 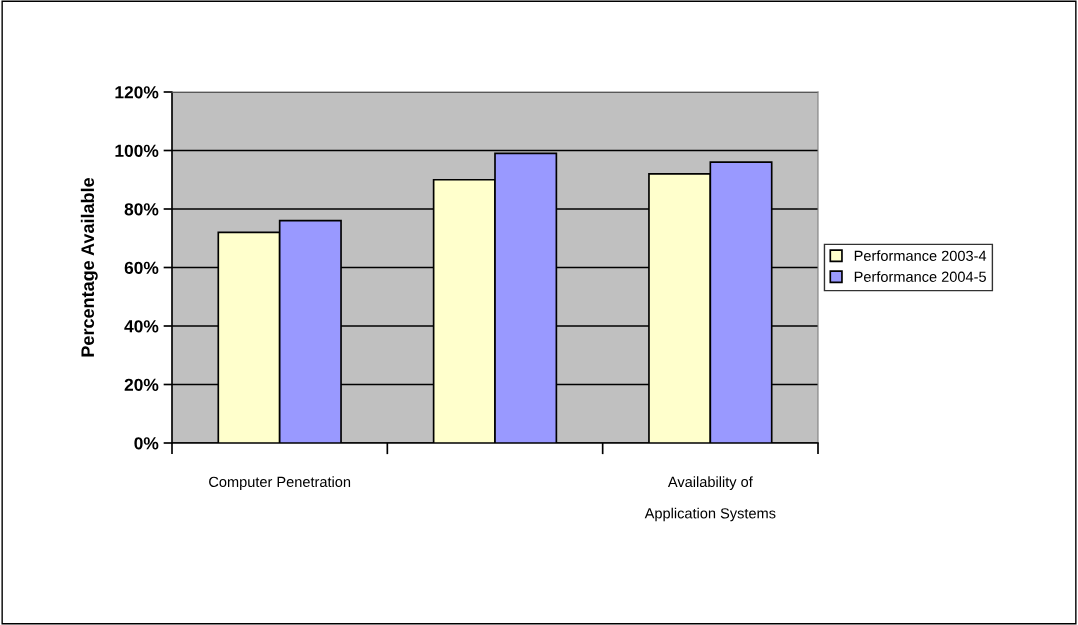 I want to click on y-tick-label: 100%, so click(x=137, y=150).